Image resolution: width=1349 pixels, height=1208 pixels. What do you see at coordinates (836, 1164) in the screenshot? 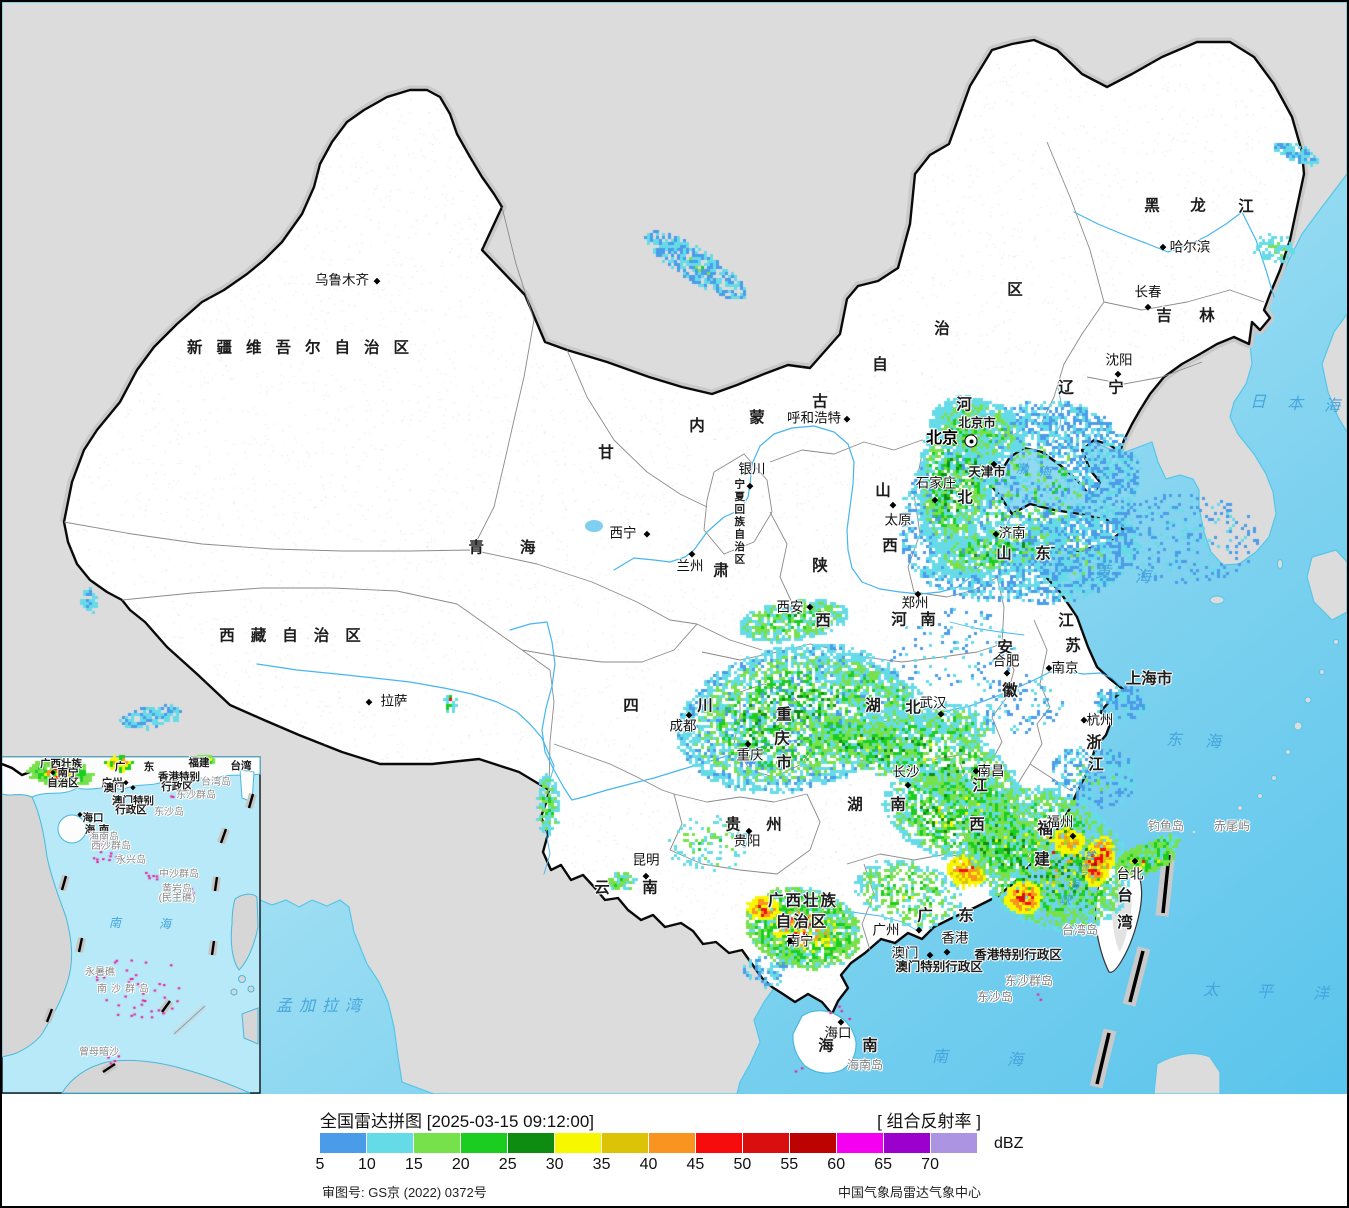
I see `colorbar-tick: 60` at bounding box center [836, 1164].